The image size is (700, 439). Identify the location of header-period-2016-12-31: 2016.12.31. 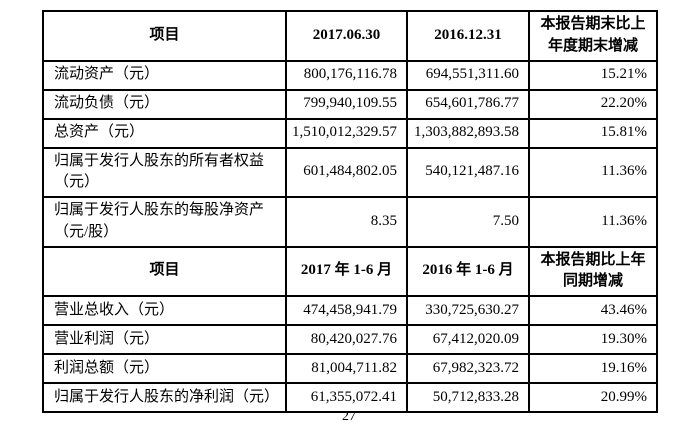
(468, 36).